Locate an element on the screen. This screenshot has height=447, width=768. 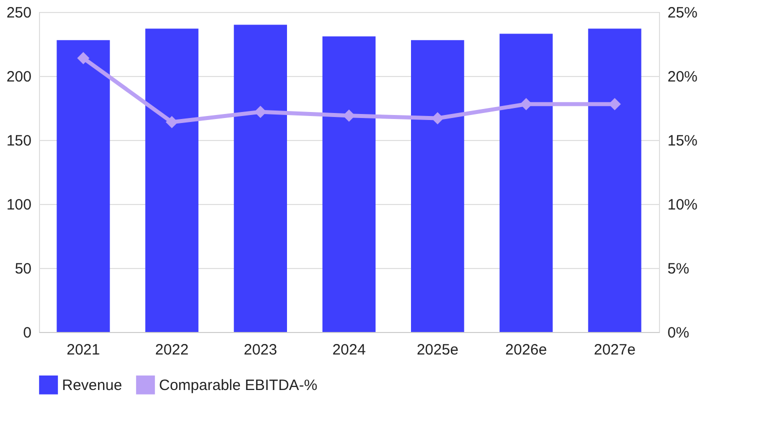
x-tick-label: 2027e is located at coordinates (615, 350).